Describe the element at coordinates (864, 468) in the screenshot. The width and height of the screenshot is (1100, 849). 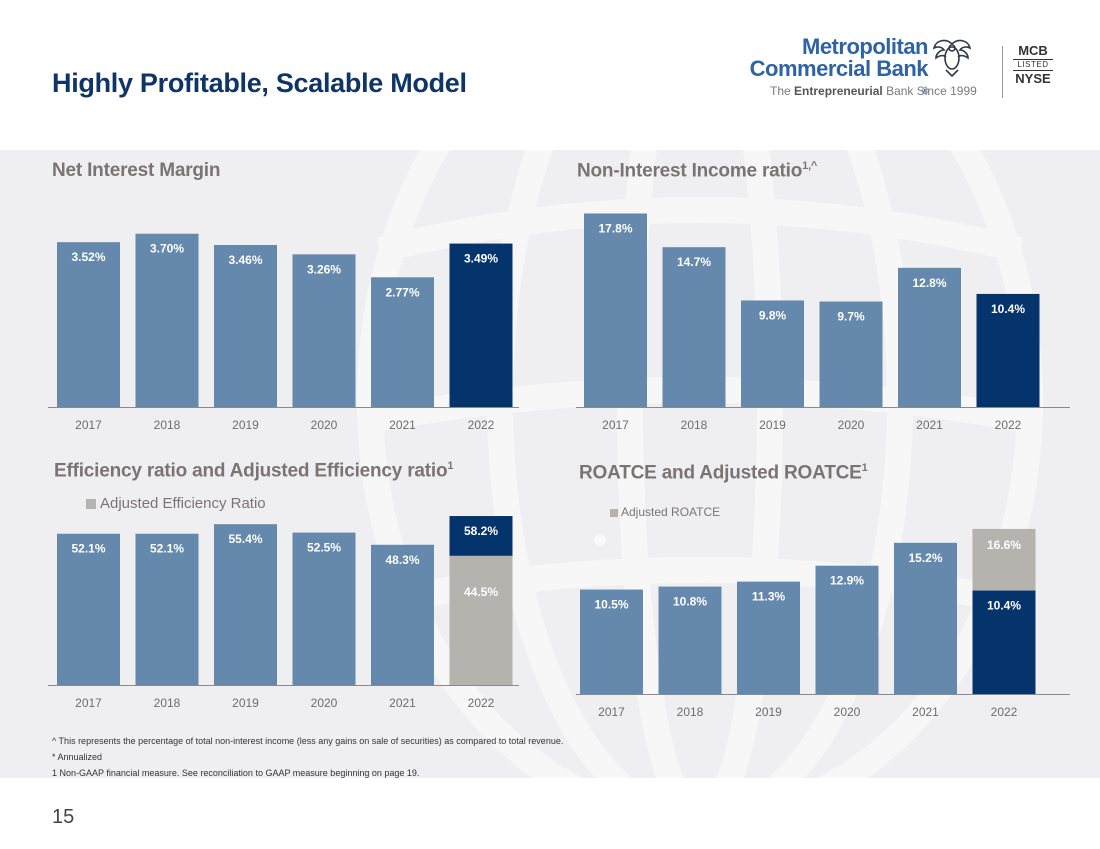
I see `chart-title-roatce-sup: 1` at that location.